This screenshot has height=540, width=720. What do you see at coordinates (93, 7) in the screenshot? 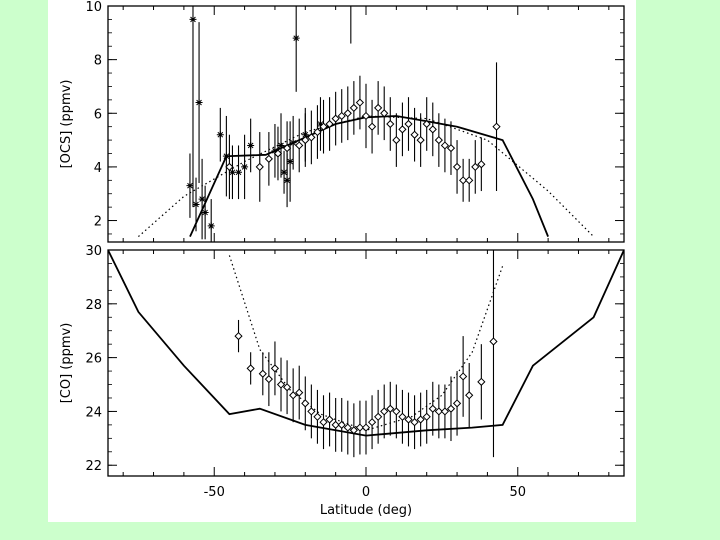
I see `ocs-ytick-label: 10` at bounding box center [93, 7].